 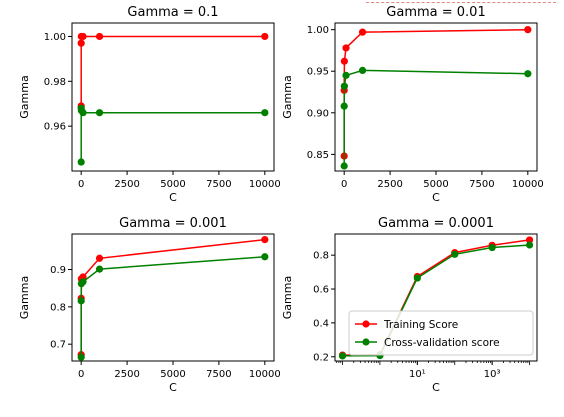 I want to click on chart-title: Gamma = 0.01, so click(x=435, y=12).